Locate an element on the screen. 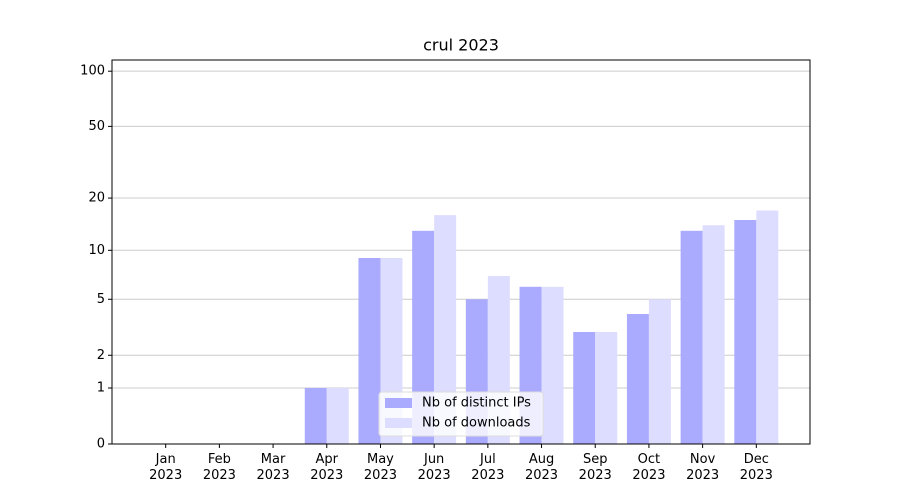  y-tick-label: 2 is located at coordinates (101, 355).